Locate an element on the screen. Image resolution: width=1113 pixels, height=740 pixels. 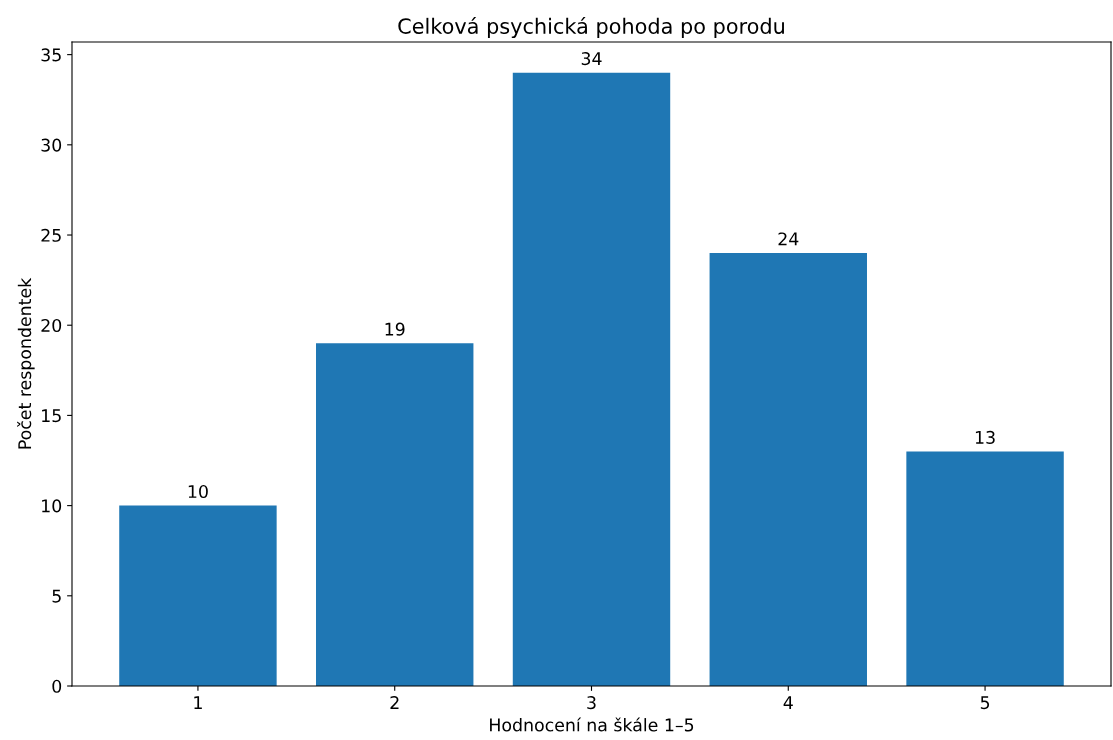
x-tick-label: 4 is located at coordinates (788, 702).